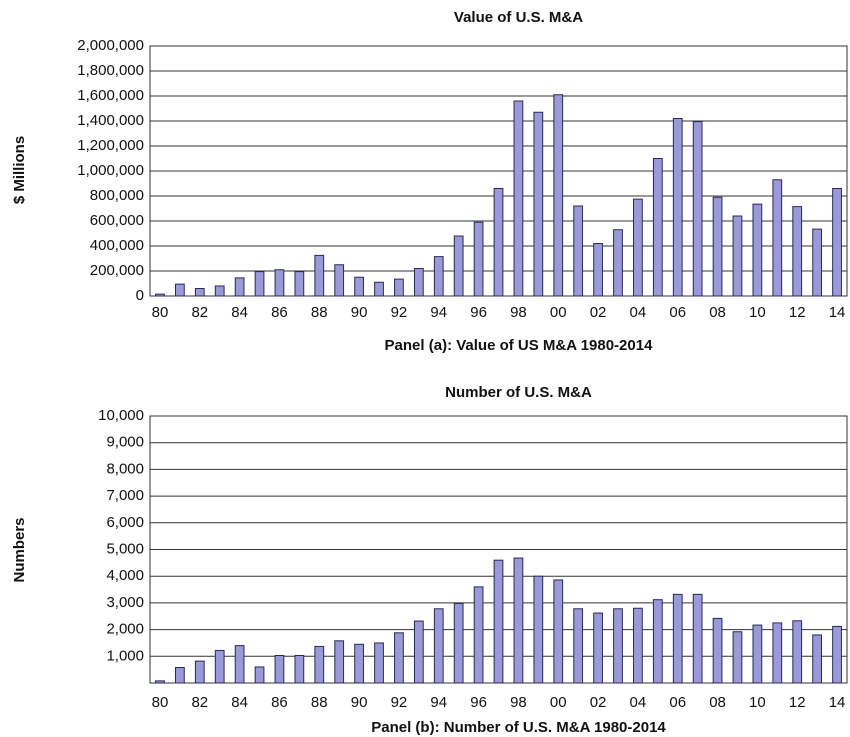 The width and height of the screenshot is (850, 737). I want to click on y-tick-label: 8,000, so click(125, 468).